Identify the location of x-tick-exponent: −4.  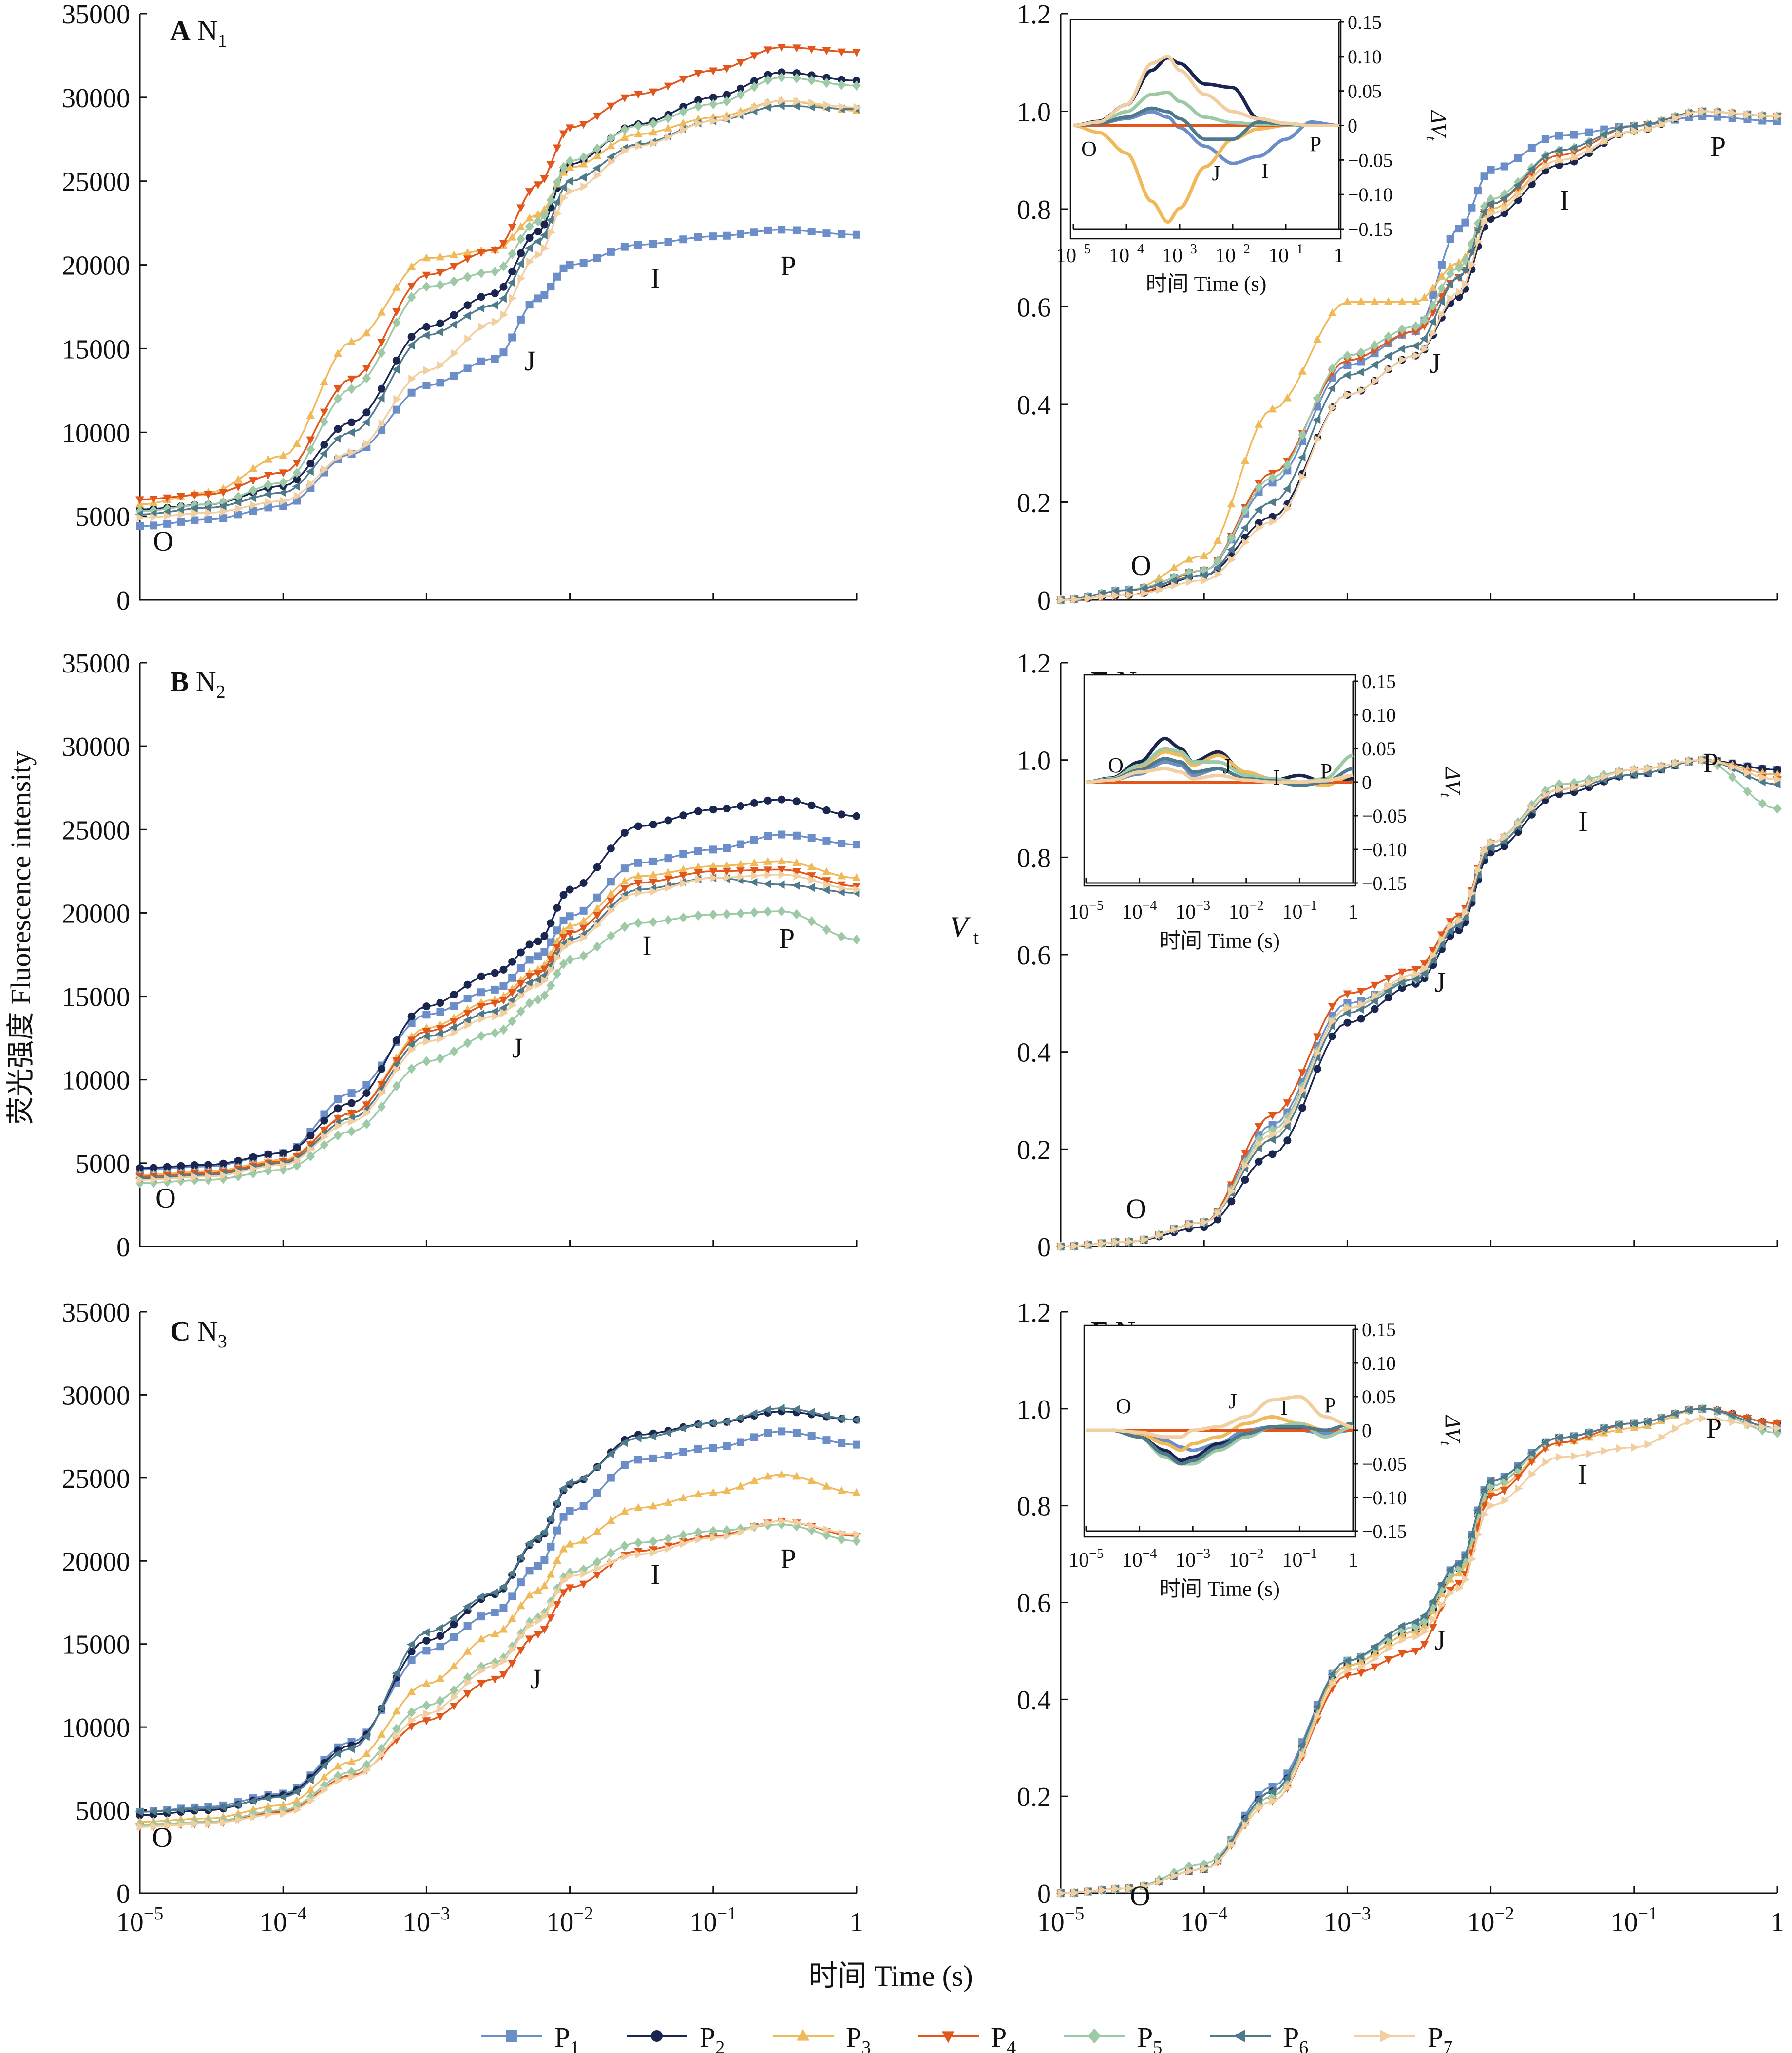
(296, 1913).